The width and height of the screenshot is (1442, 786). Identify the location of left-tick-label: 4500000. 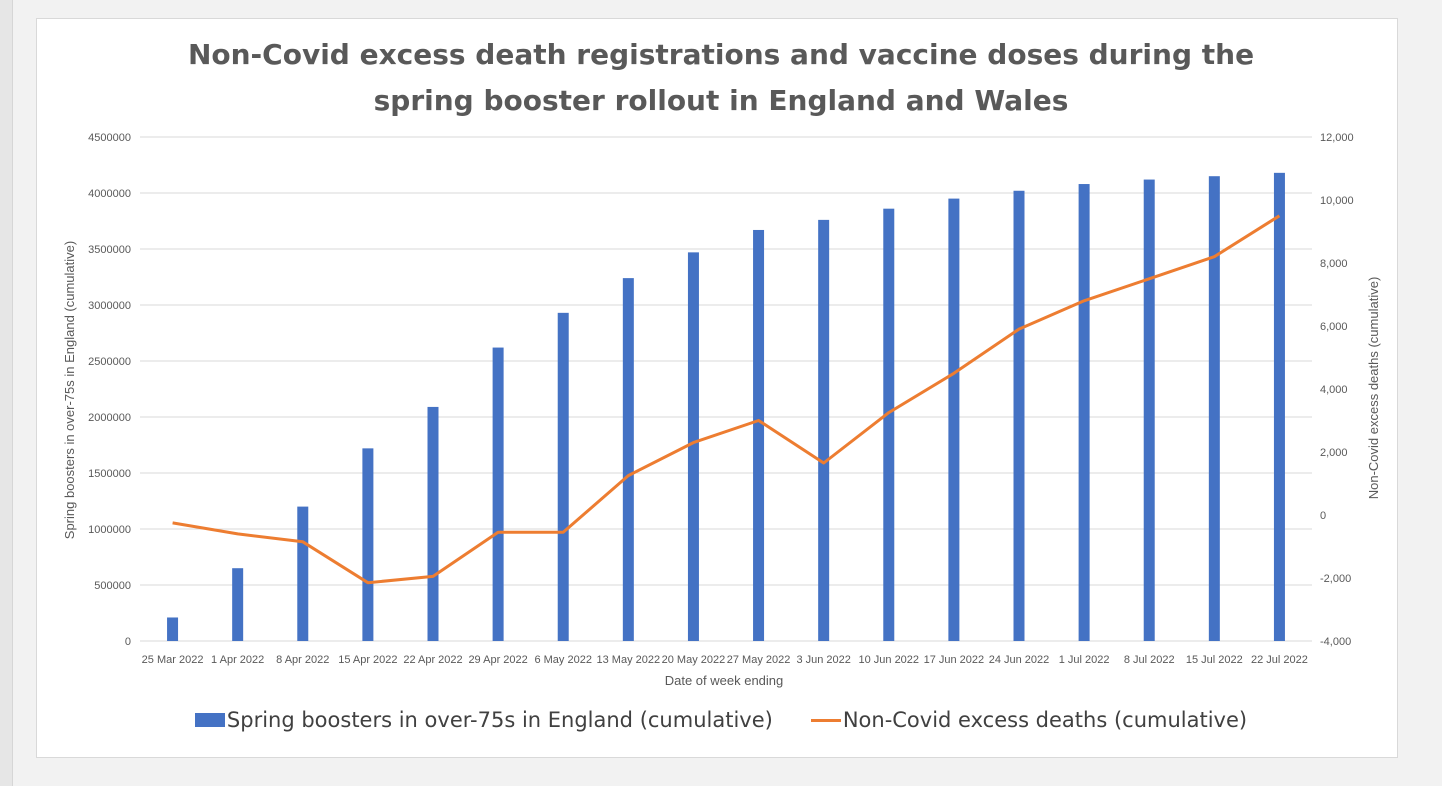
(109, 138).